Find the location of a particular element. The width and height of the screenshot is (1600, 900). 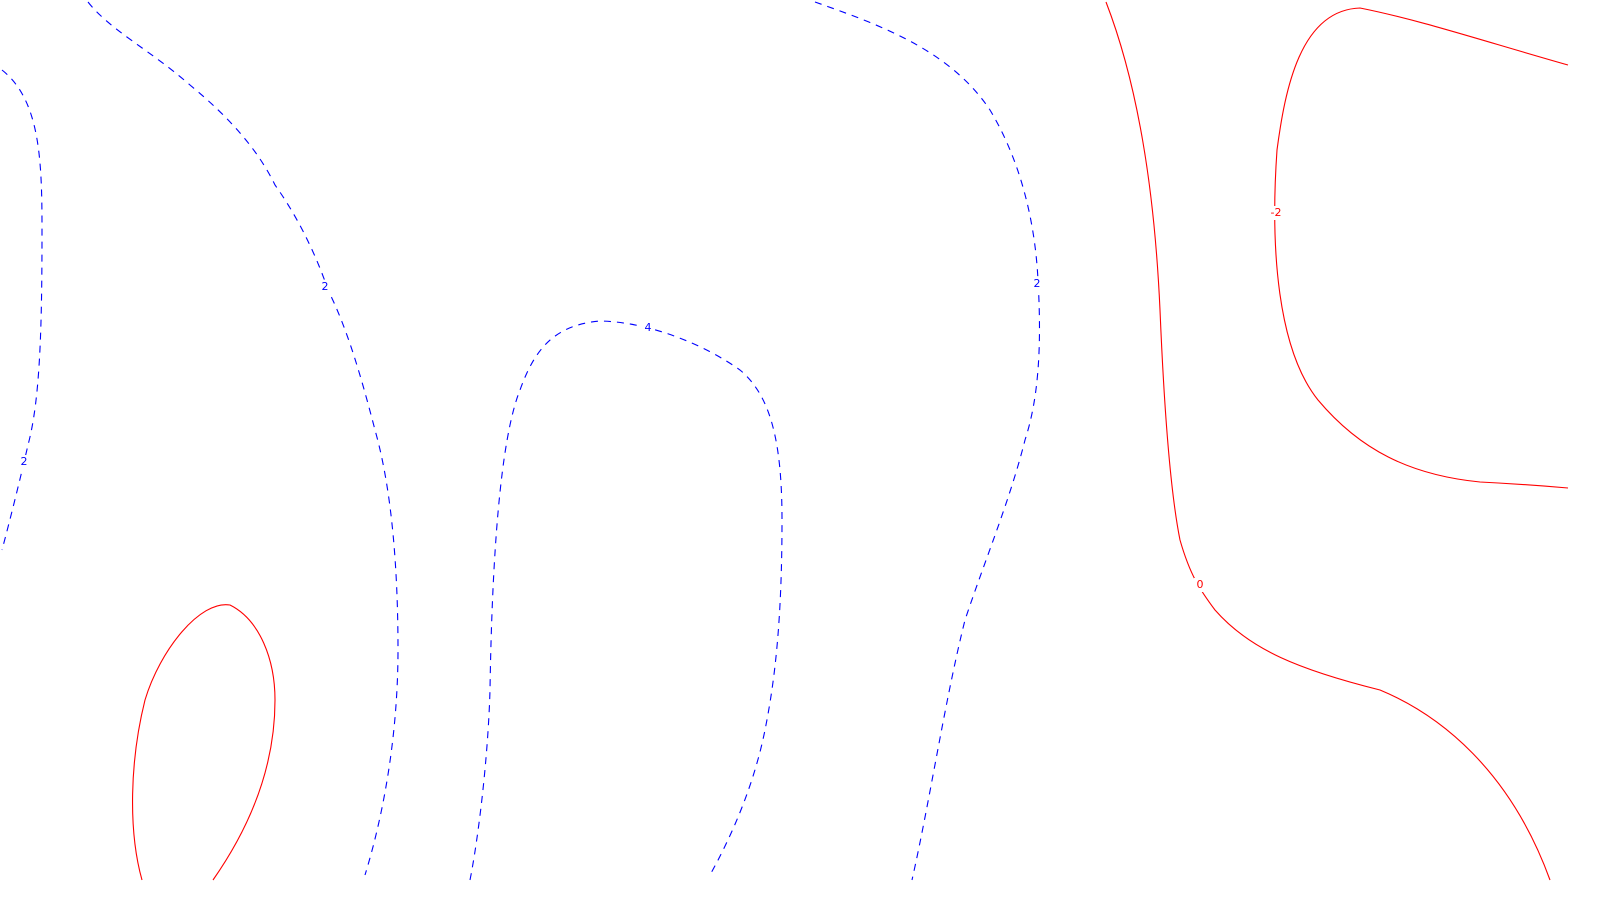

contour-label: 4 is located at coordinates (648, 327).